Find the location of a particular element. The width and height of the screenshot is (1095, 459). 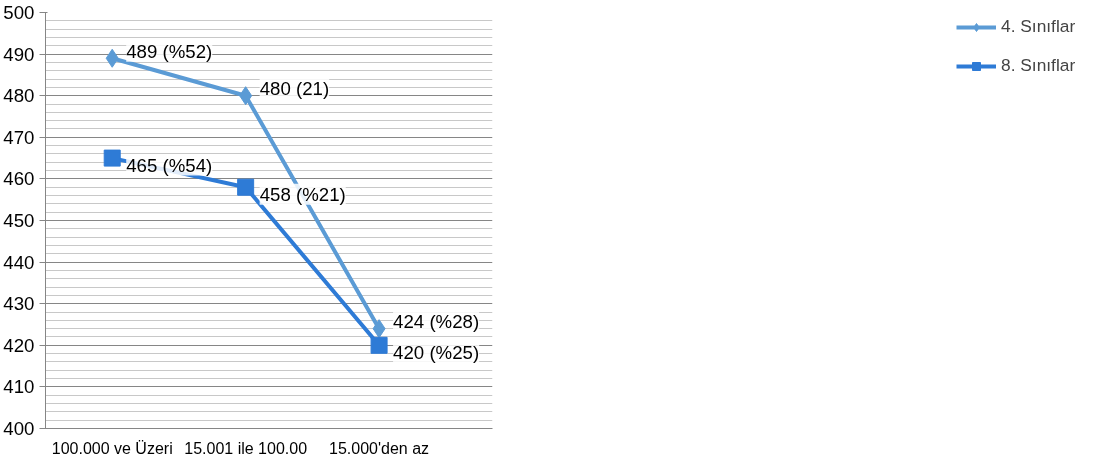

data-label: 465 (%54) is located at coordinates (169, 165).